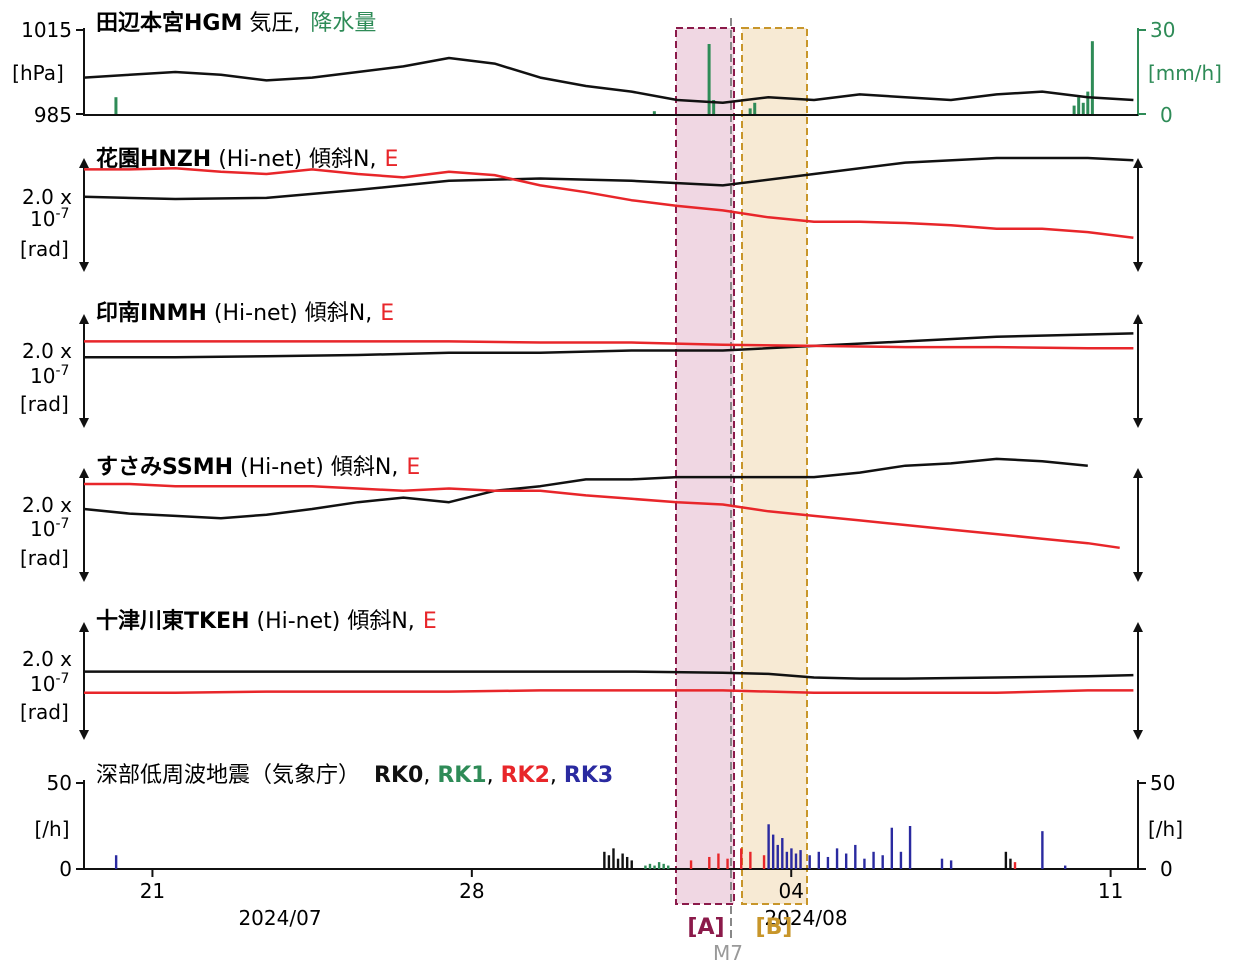  I want to click on title-rainfall: 降水量, so click(343, 23).